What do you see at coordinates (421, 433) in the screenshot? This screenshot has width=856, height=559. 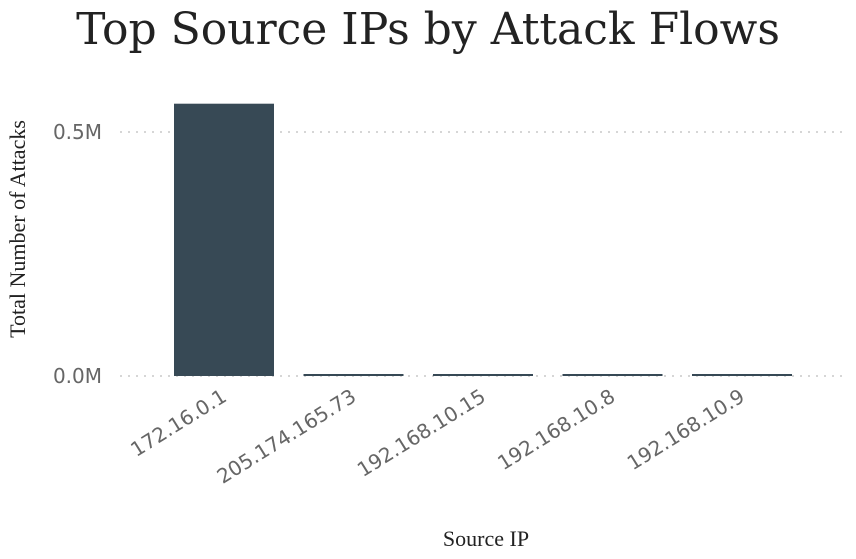 I see `x-tick-label: 192.168.10.15` at bounding box center [421, 433].